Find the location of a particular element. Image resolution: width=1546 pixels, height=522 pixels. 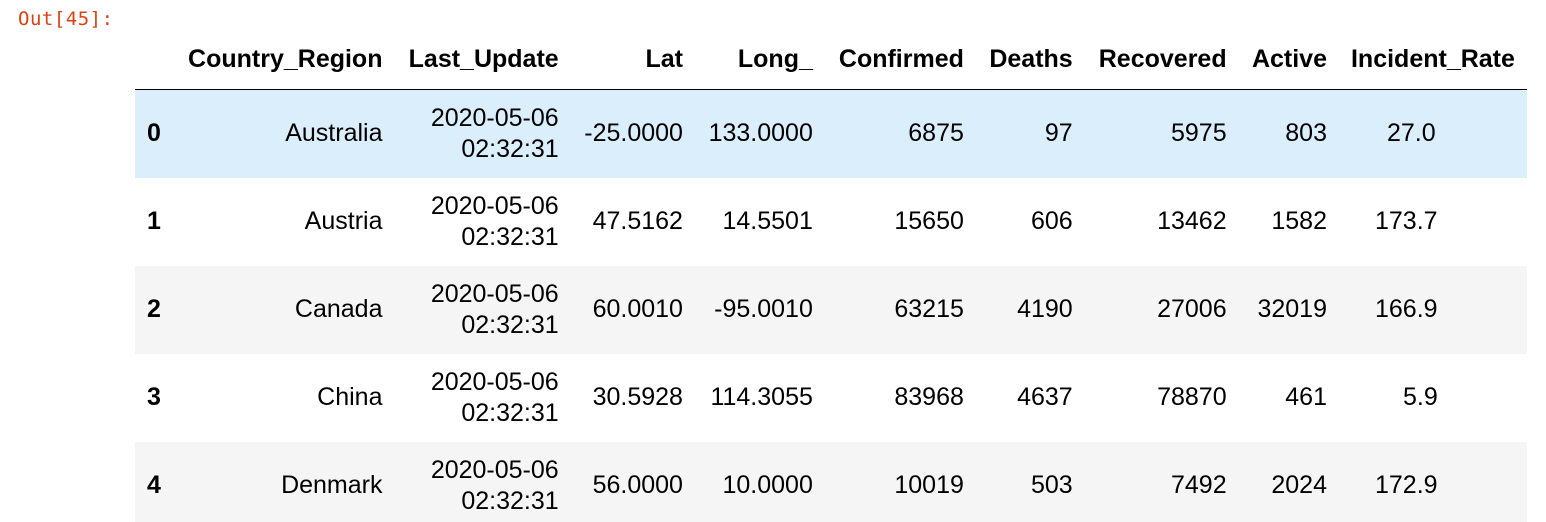

cell-incident-rate: 173.7 is located at coordinates (1406, 221).